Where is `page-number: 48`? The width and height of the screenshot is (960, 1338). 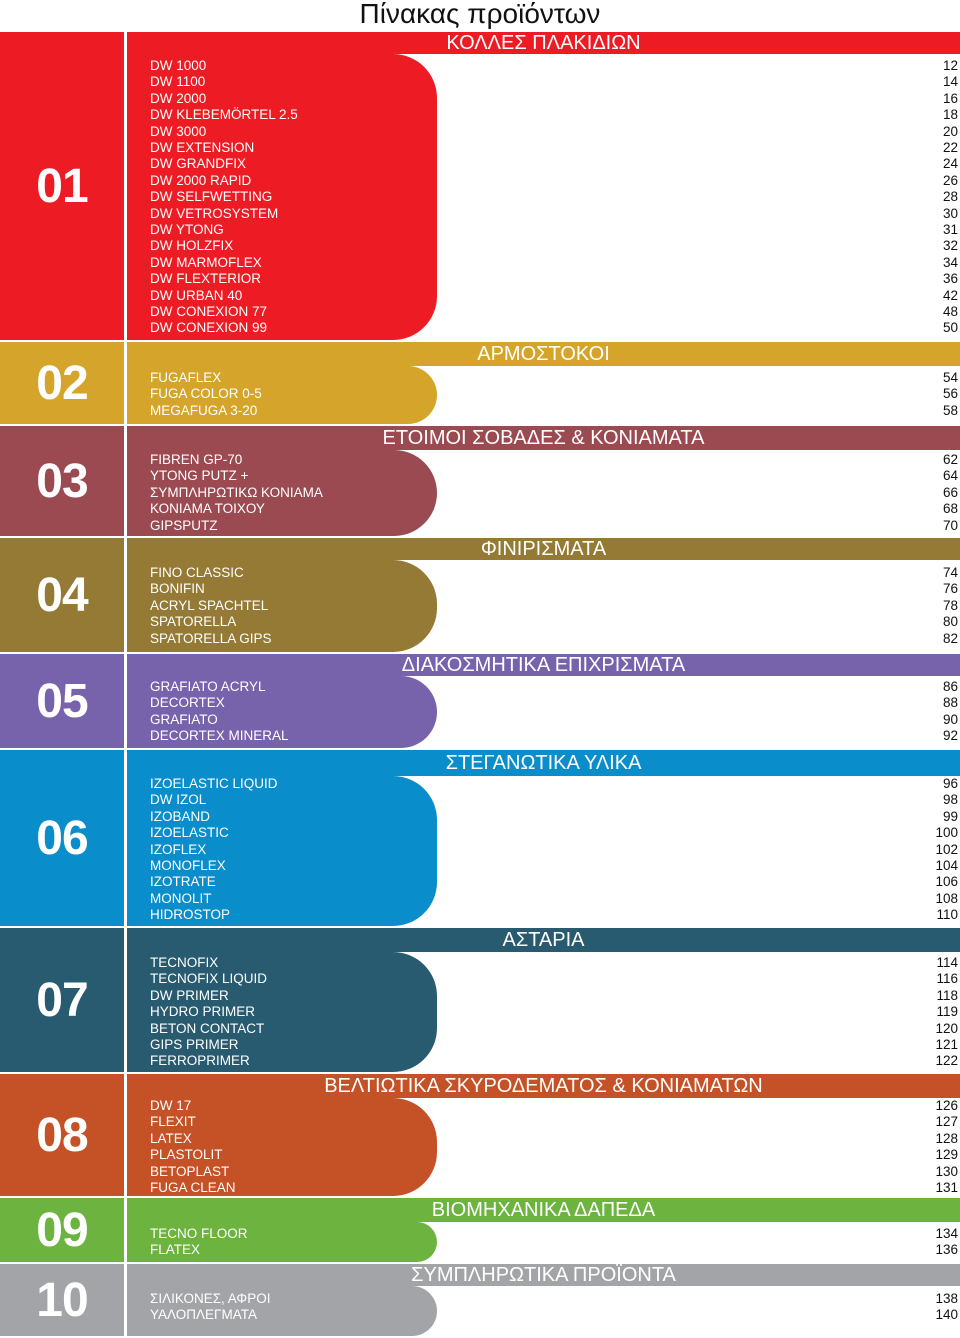
page-number: 48 is located at coordinates (950, 311).